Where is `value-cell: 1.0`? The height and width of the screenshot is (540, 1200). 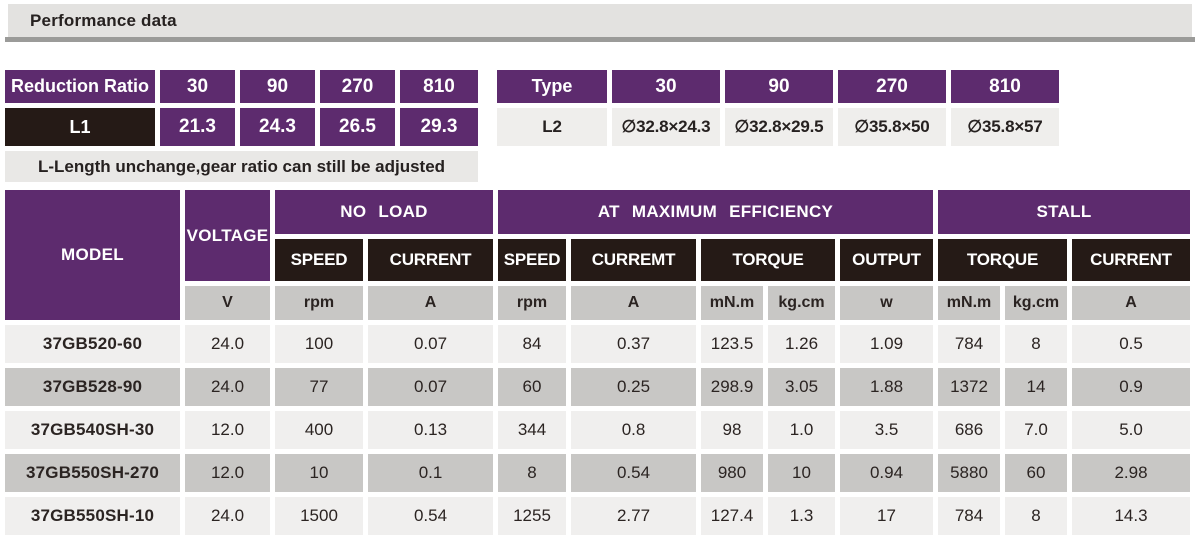 value-cell: 1.0 is located at coordinates (802, 430).